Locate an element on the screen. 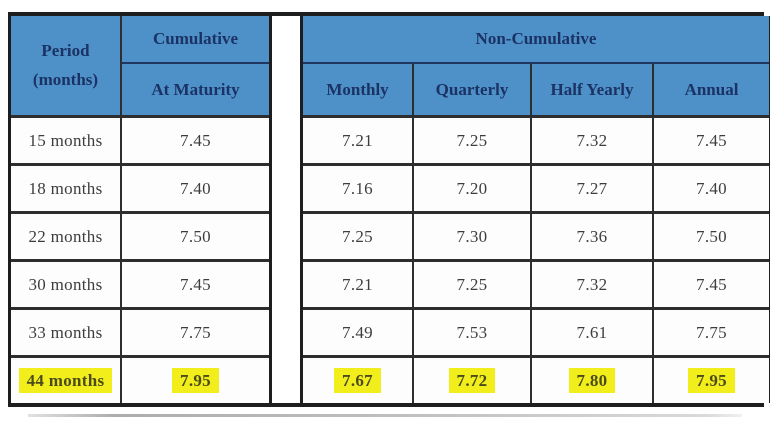 The height and width of the screenshot is (430, 770). rate-value-highlighted: 7.67 is located at coordinates (357, 380).